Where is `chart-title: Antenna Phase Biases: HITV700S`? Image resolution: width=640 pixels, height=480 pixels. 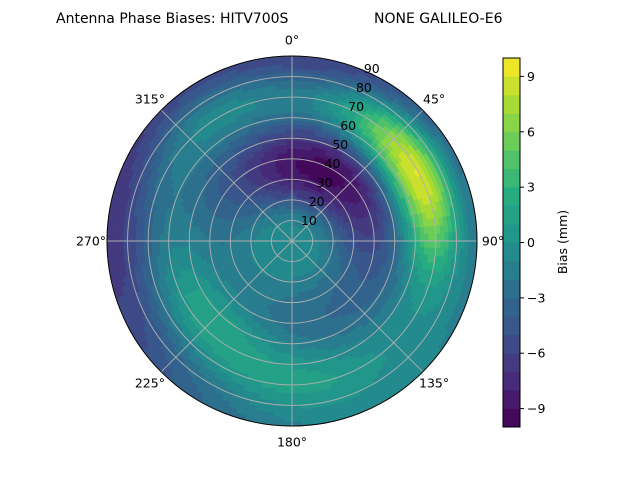 chart-title: Antenna Phase Biases: HITV700S is located at coordinates (172, 19).